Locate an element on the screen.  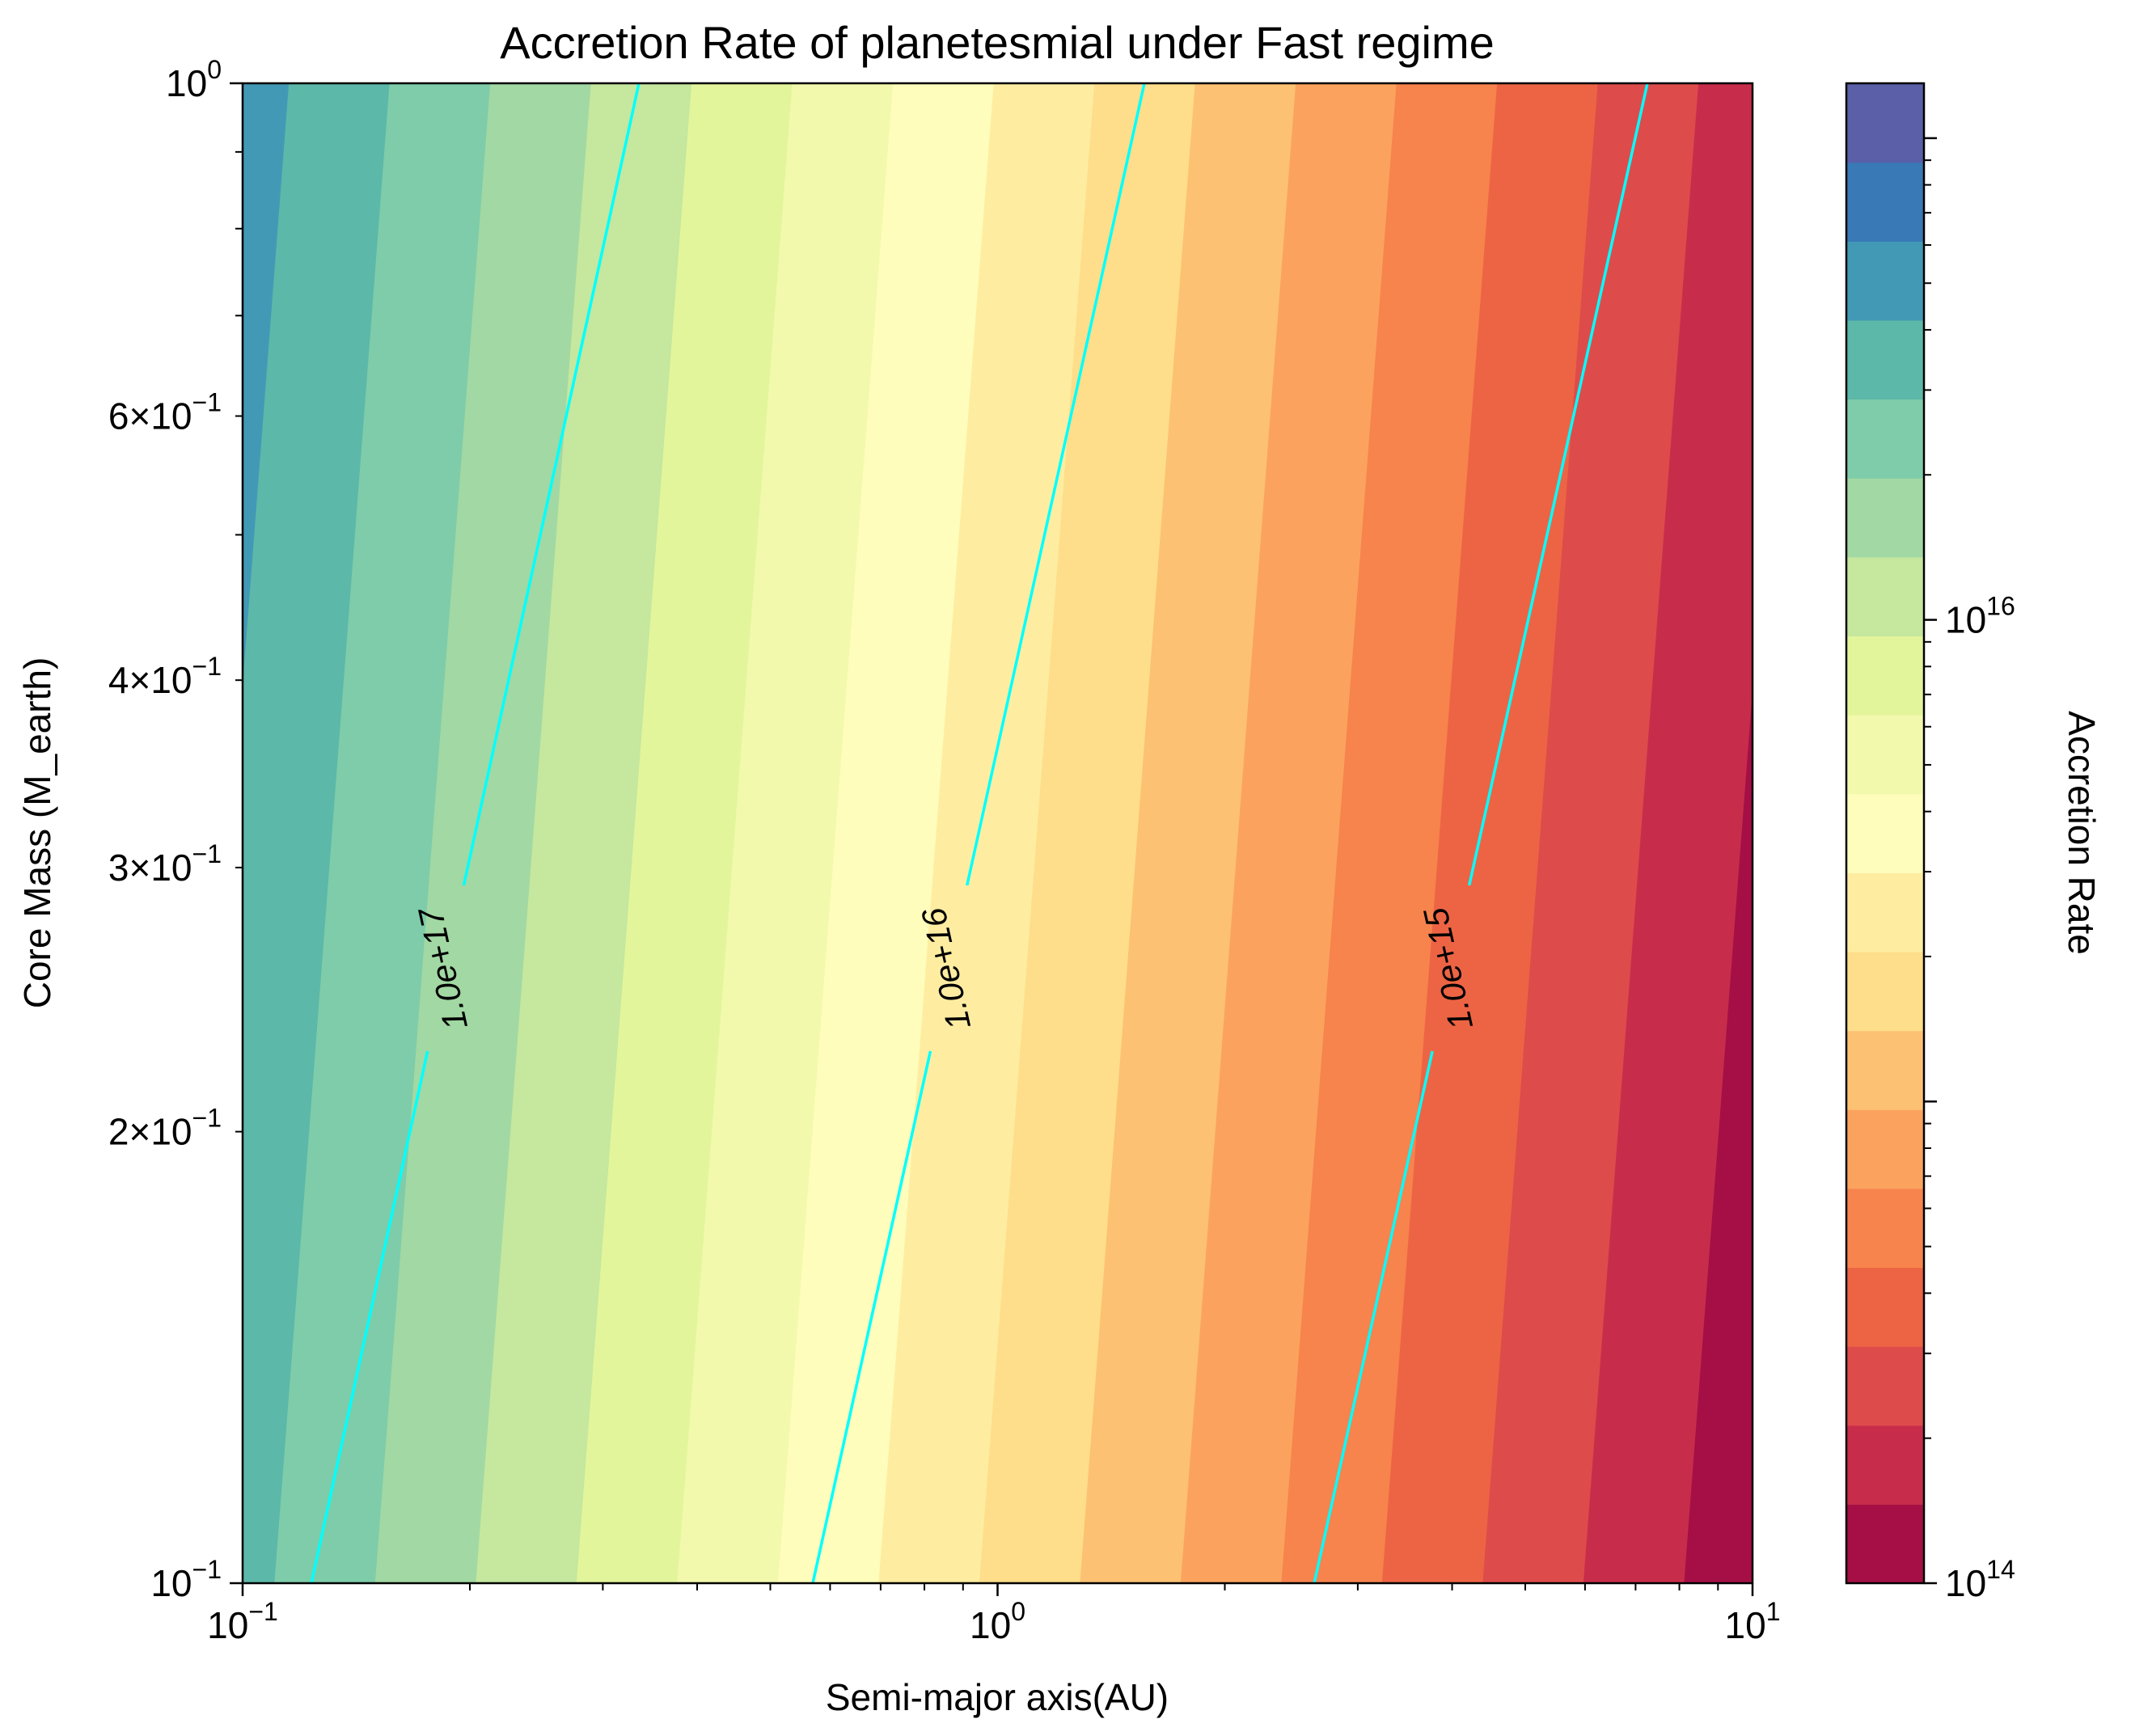
y-tick-label: 4×10⁻¹ is located at coordinates (165, 676).